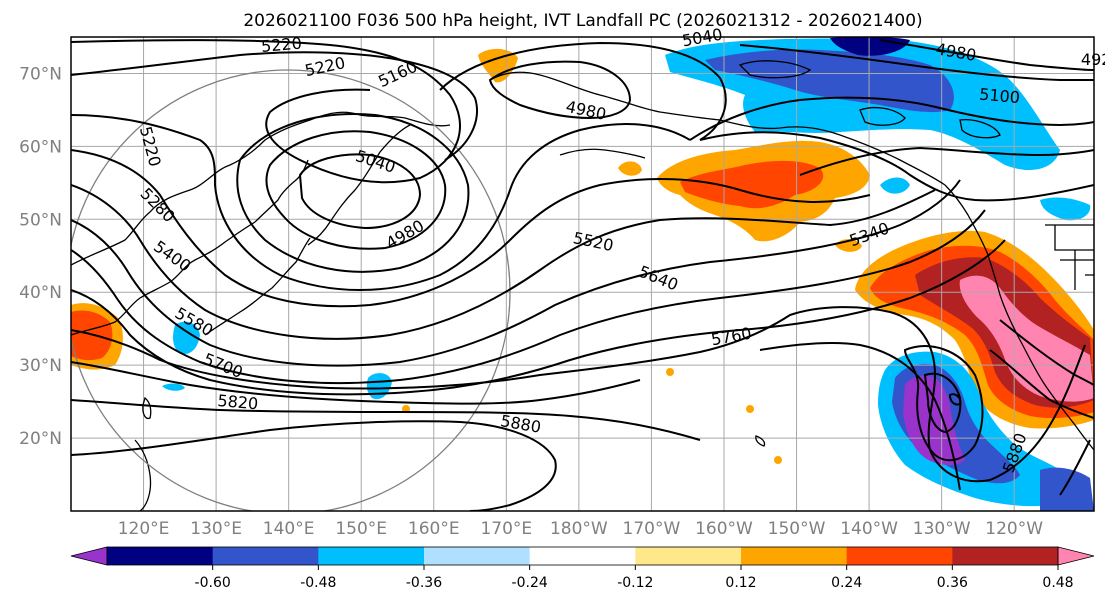 The width and height of the screenshot is (1105, 604). Describe the element at coordinates (40, 74) in the screenshot. I see `latitude-label: 70°N` at that location.